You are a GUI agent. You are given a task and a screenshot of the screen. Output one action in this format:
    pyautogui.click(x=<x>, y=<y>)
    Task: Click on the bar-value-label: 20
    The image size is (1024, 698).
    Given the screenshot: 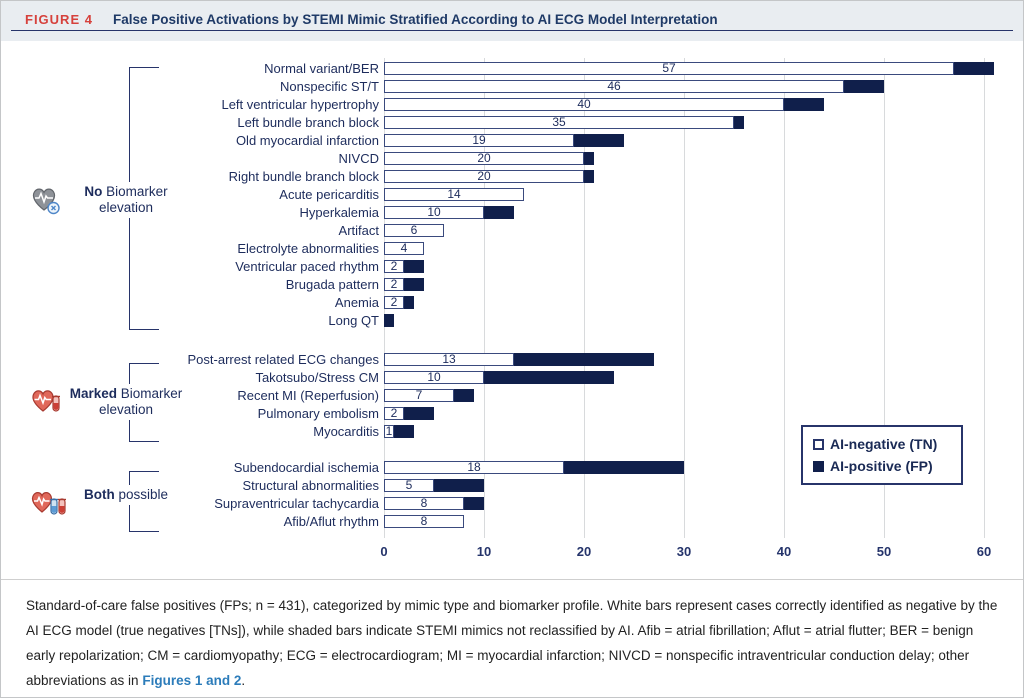 What is the action you would take?
    pyautogui.click(x=484, y=158)
    